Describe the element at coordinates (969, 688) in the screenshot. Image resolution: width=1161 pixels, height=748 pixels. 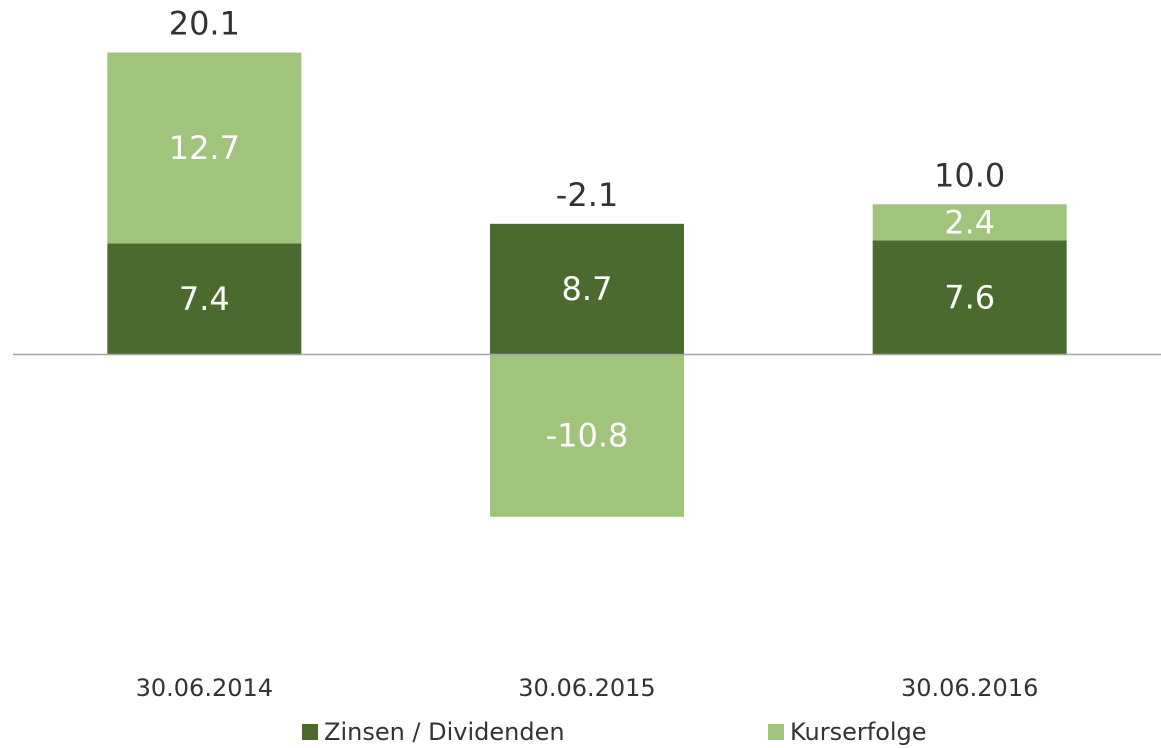
I see `x-tick-label: 30.06.2016` at that location.